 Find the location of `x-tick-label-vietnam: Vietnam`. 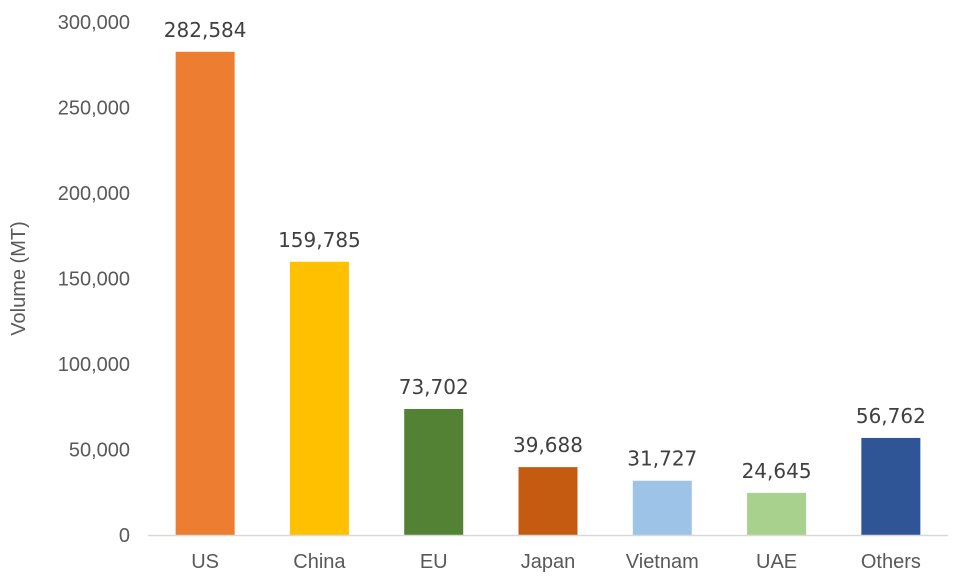

x-tick-label-vietnam: Vietnam is located at coordinates (662, 562).